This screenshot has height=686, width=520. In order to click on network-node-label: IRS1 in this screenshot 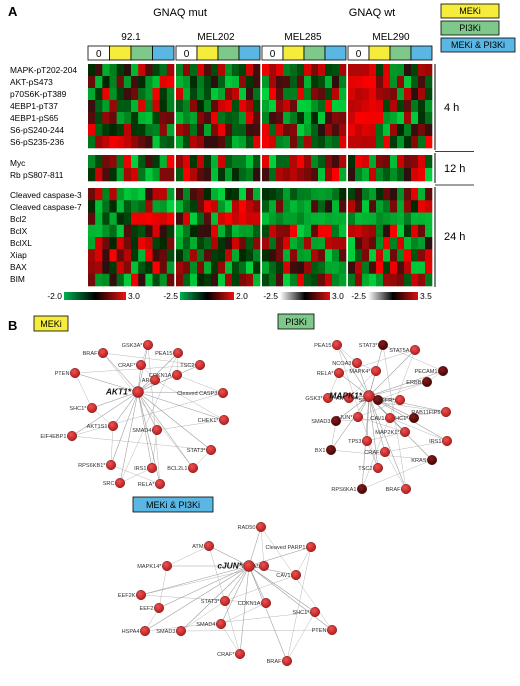, I will do `click(140, 469)`.